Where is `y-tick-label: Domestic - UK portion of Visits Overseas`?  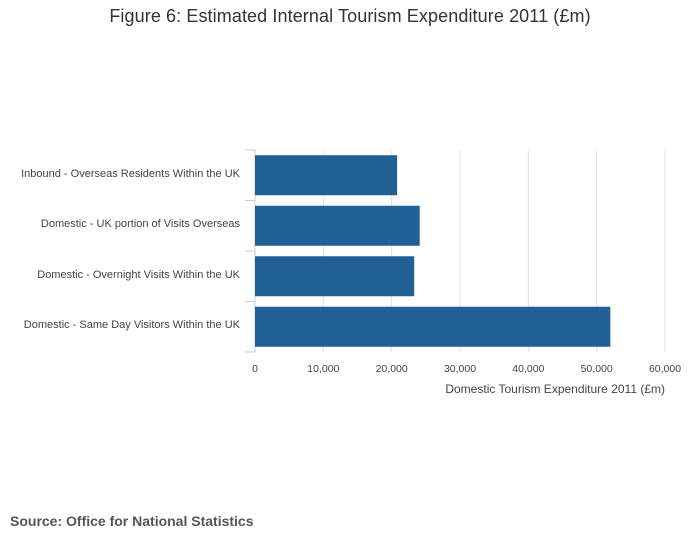
y-tick-label: Domestic - UK portion of Visits Overseas is located at coordinates (140, 224).